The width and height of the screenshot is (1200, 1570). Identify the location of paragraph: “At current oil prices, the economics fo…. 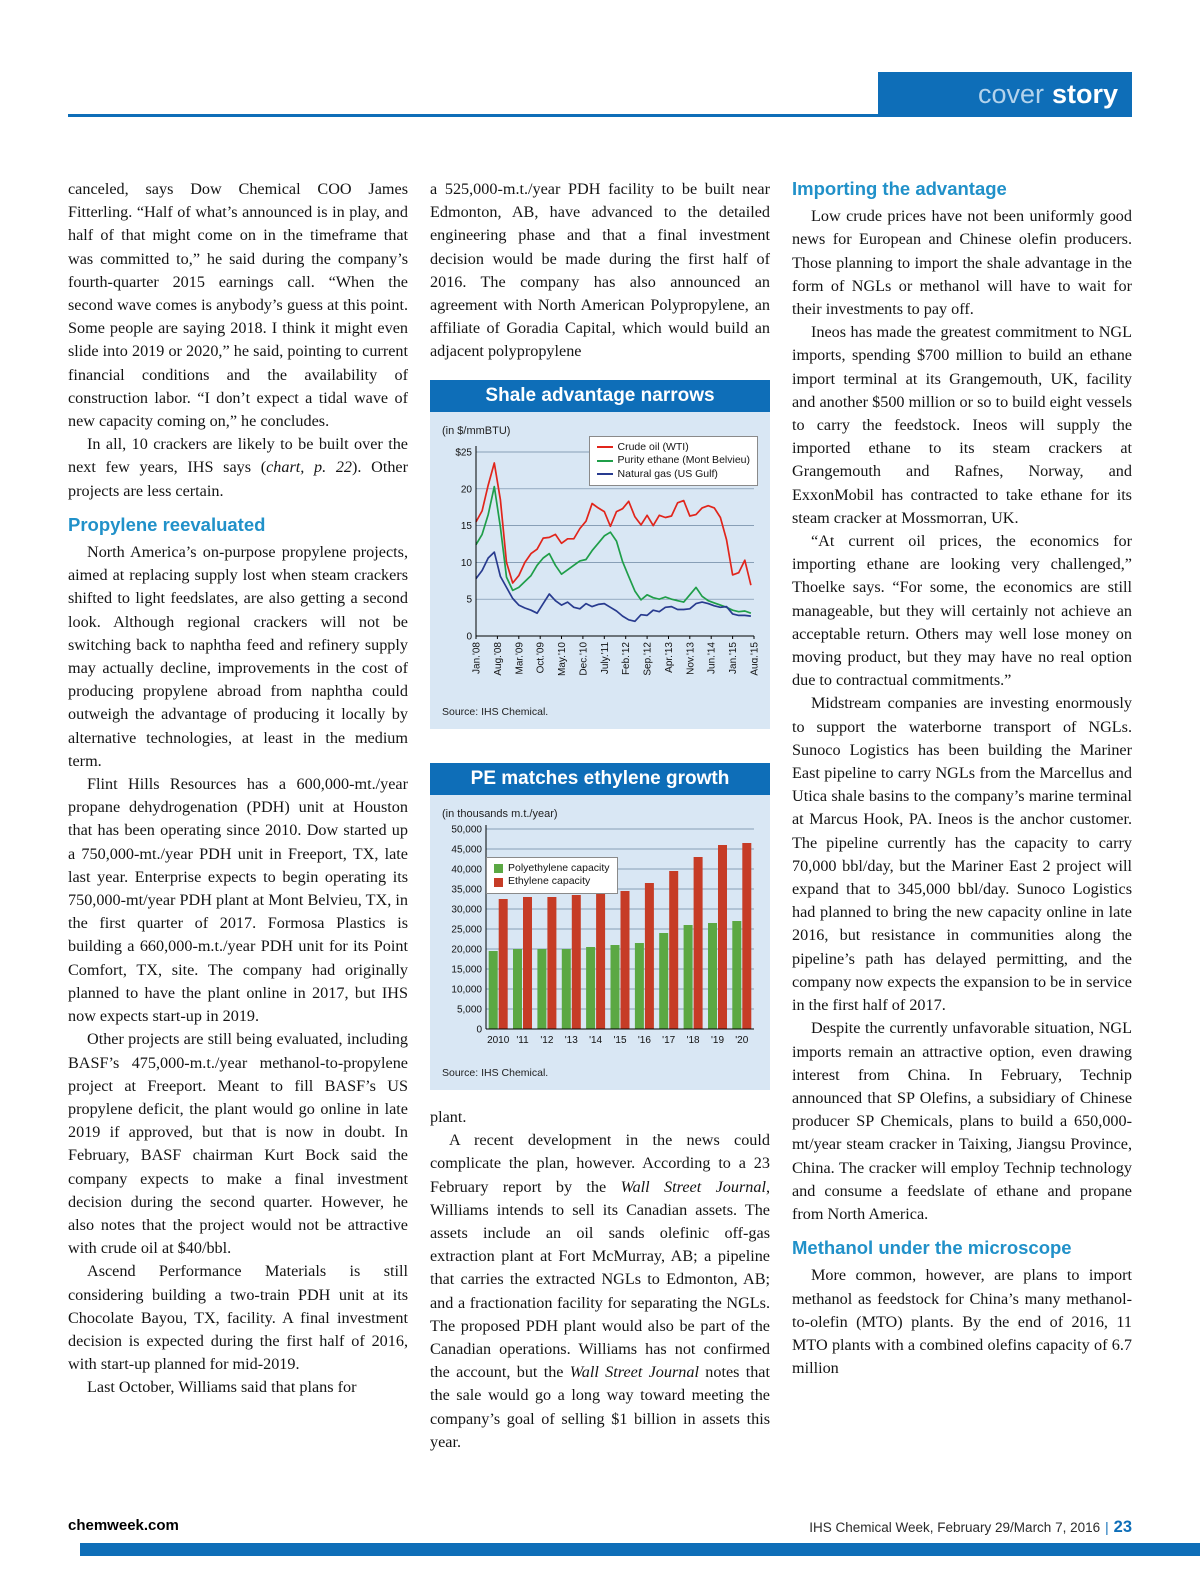
(962, 611).